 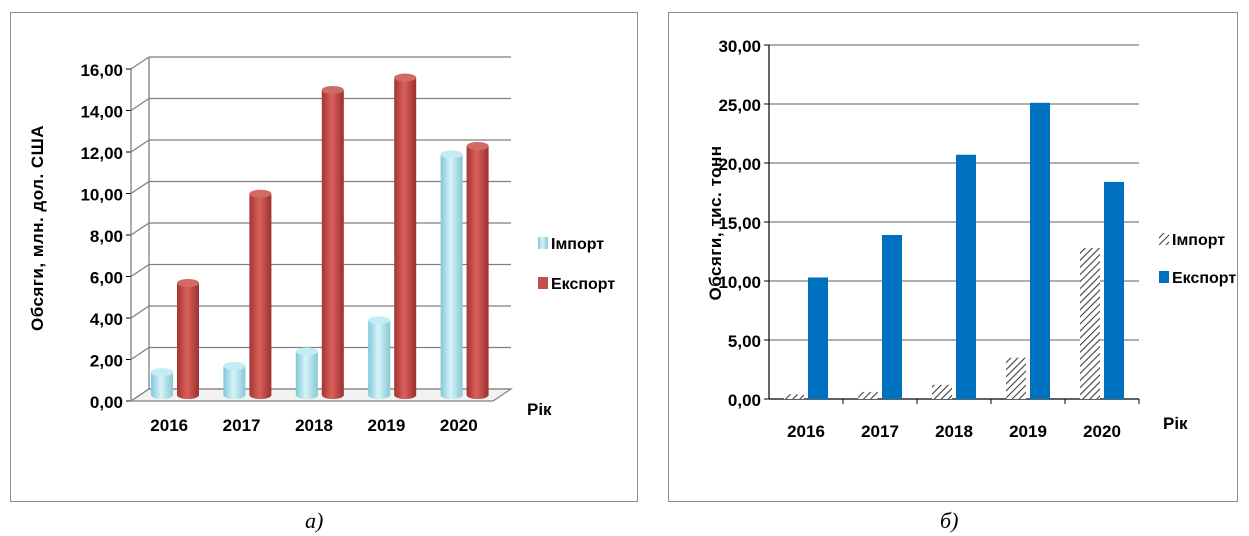 What do you see at coordinates (739, 46) in the screenshot?
I see `y-tick-label: 30,00` at bounding box center [739, 46].